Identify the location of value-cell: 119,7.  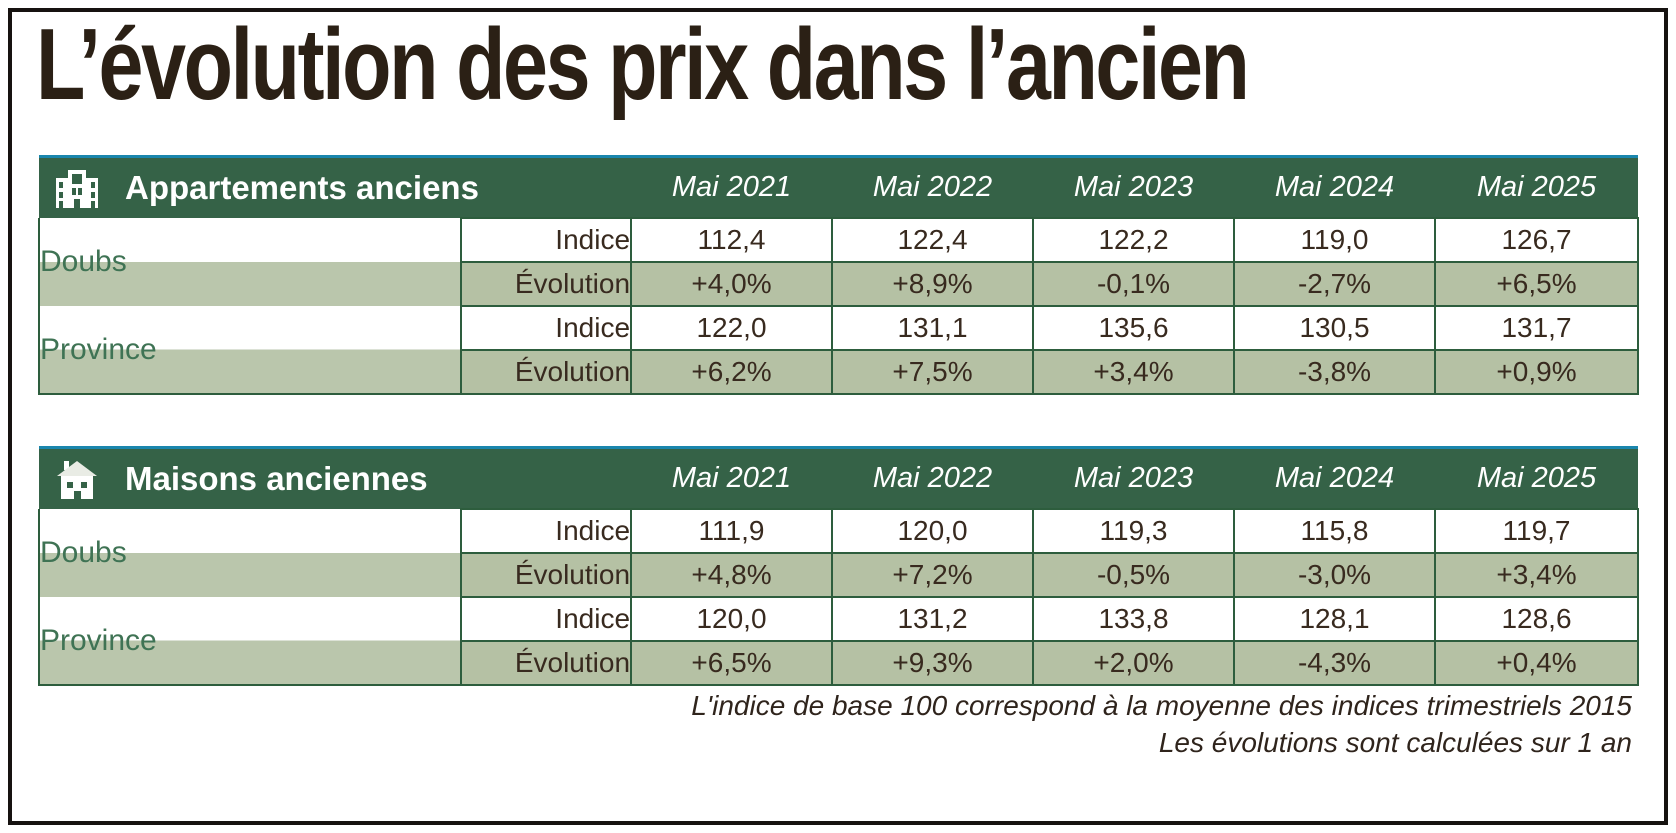
(1537, 531).